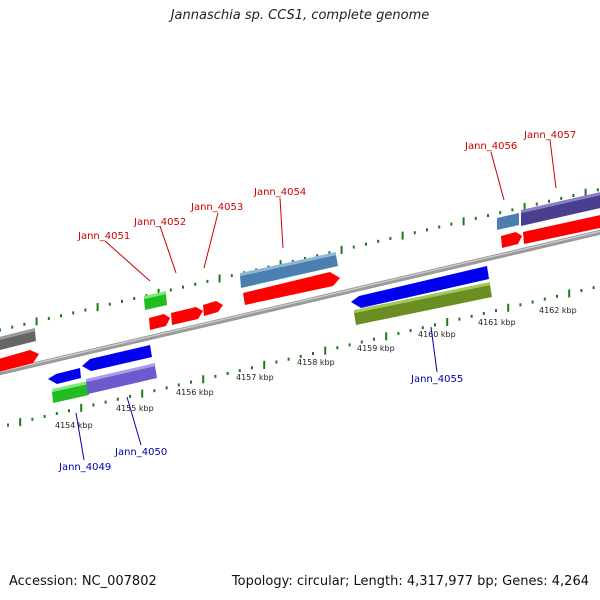  What do you see at coordinates (436, 379) in the screenshot?
I see `label-jann-4055: Jann_4055` at bounding box center [436, 379].